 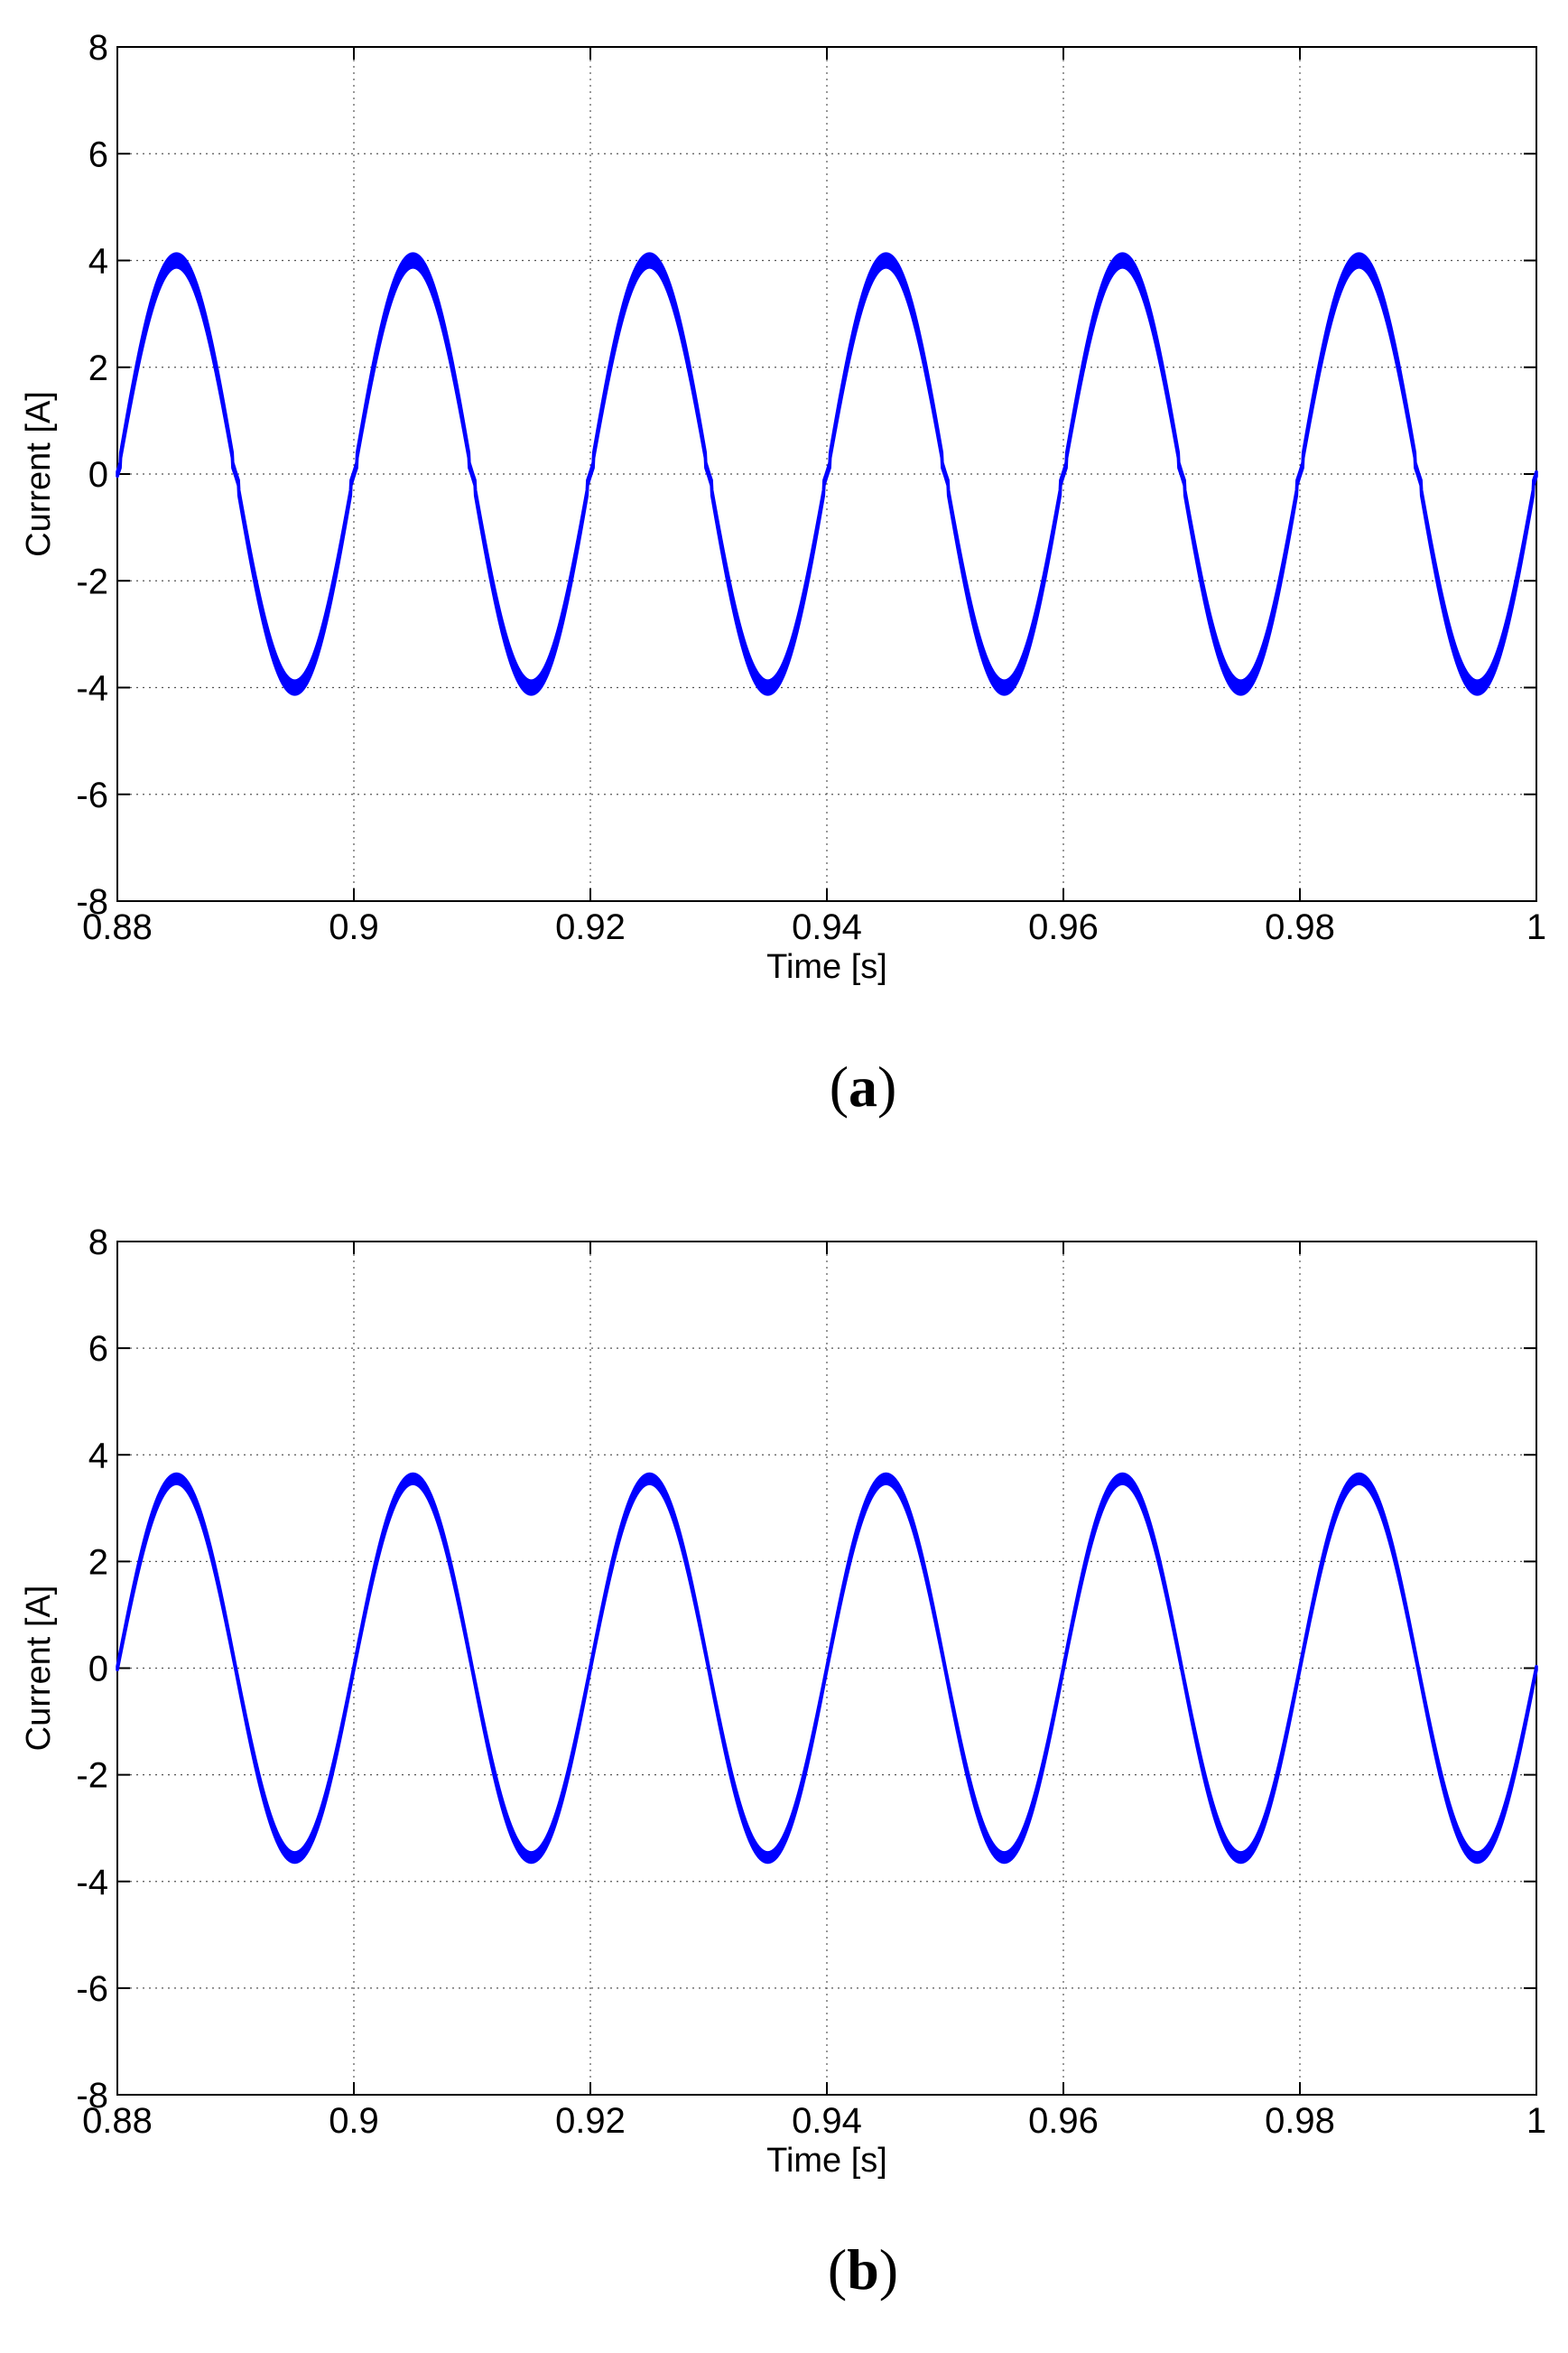 I want to click on caption-letter: a, so click(x=863, y=1087).